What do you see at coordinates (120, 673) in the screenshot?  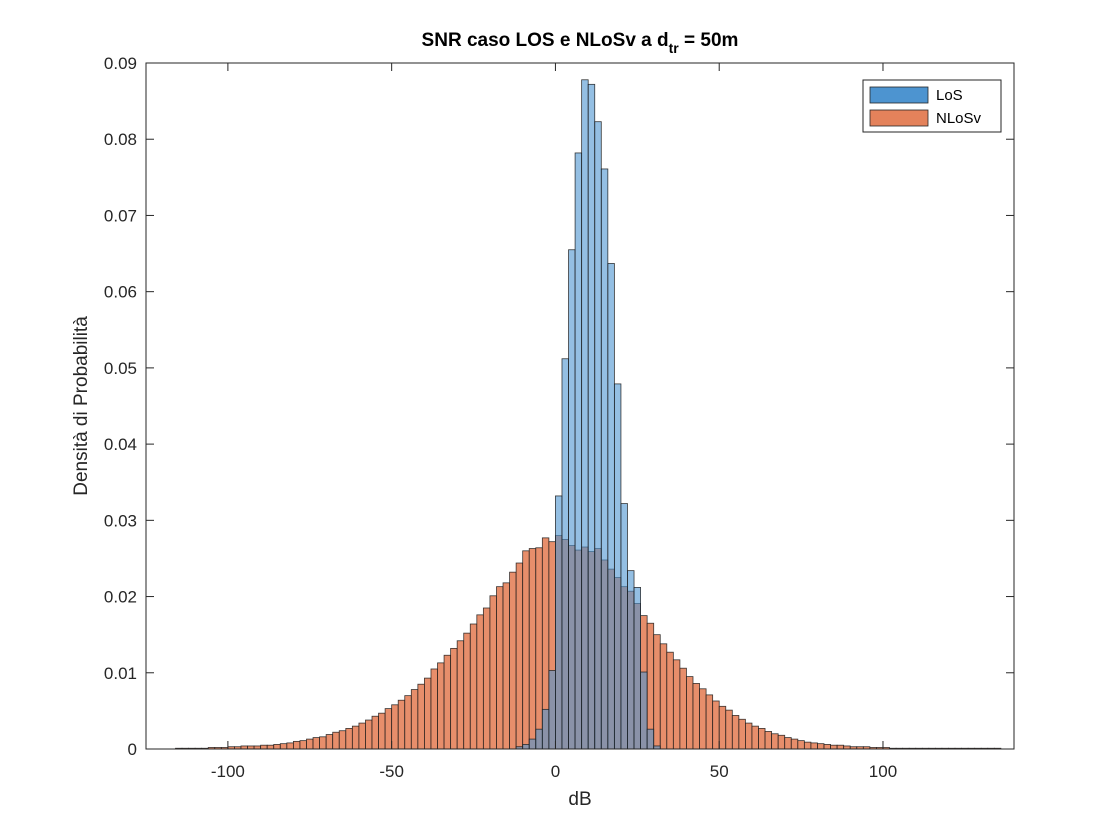 I see `y-tick-label: 0.01` at bounding box center [120, 673].